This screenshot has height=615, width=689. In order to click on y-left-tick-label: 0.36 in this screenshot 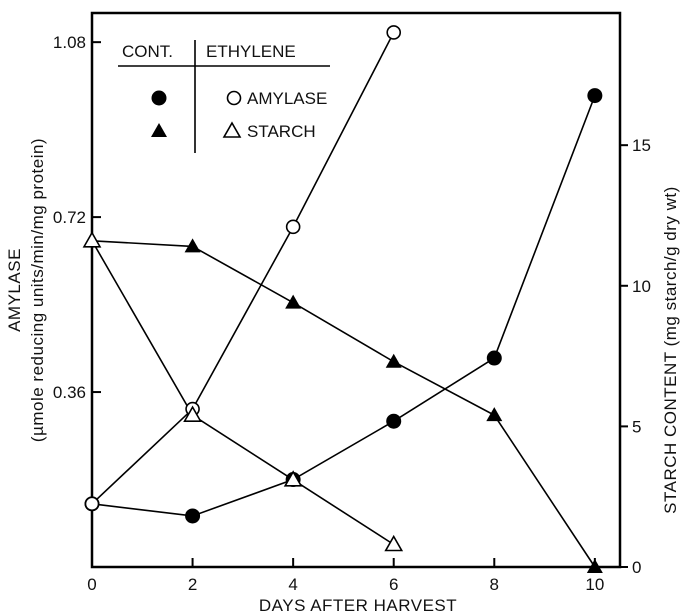, I will do `click(69, 392)`.